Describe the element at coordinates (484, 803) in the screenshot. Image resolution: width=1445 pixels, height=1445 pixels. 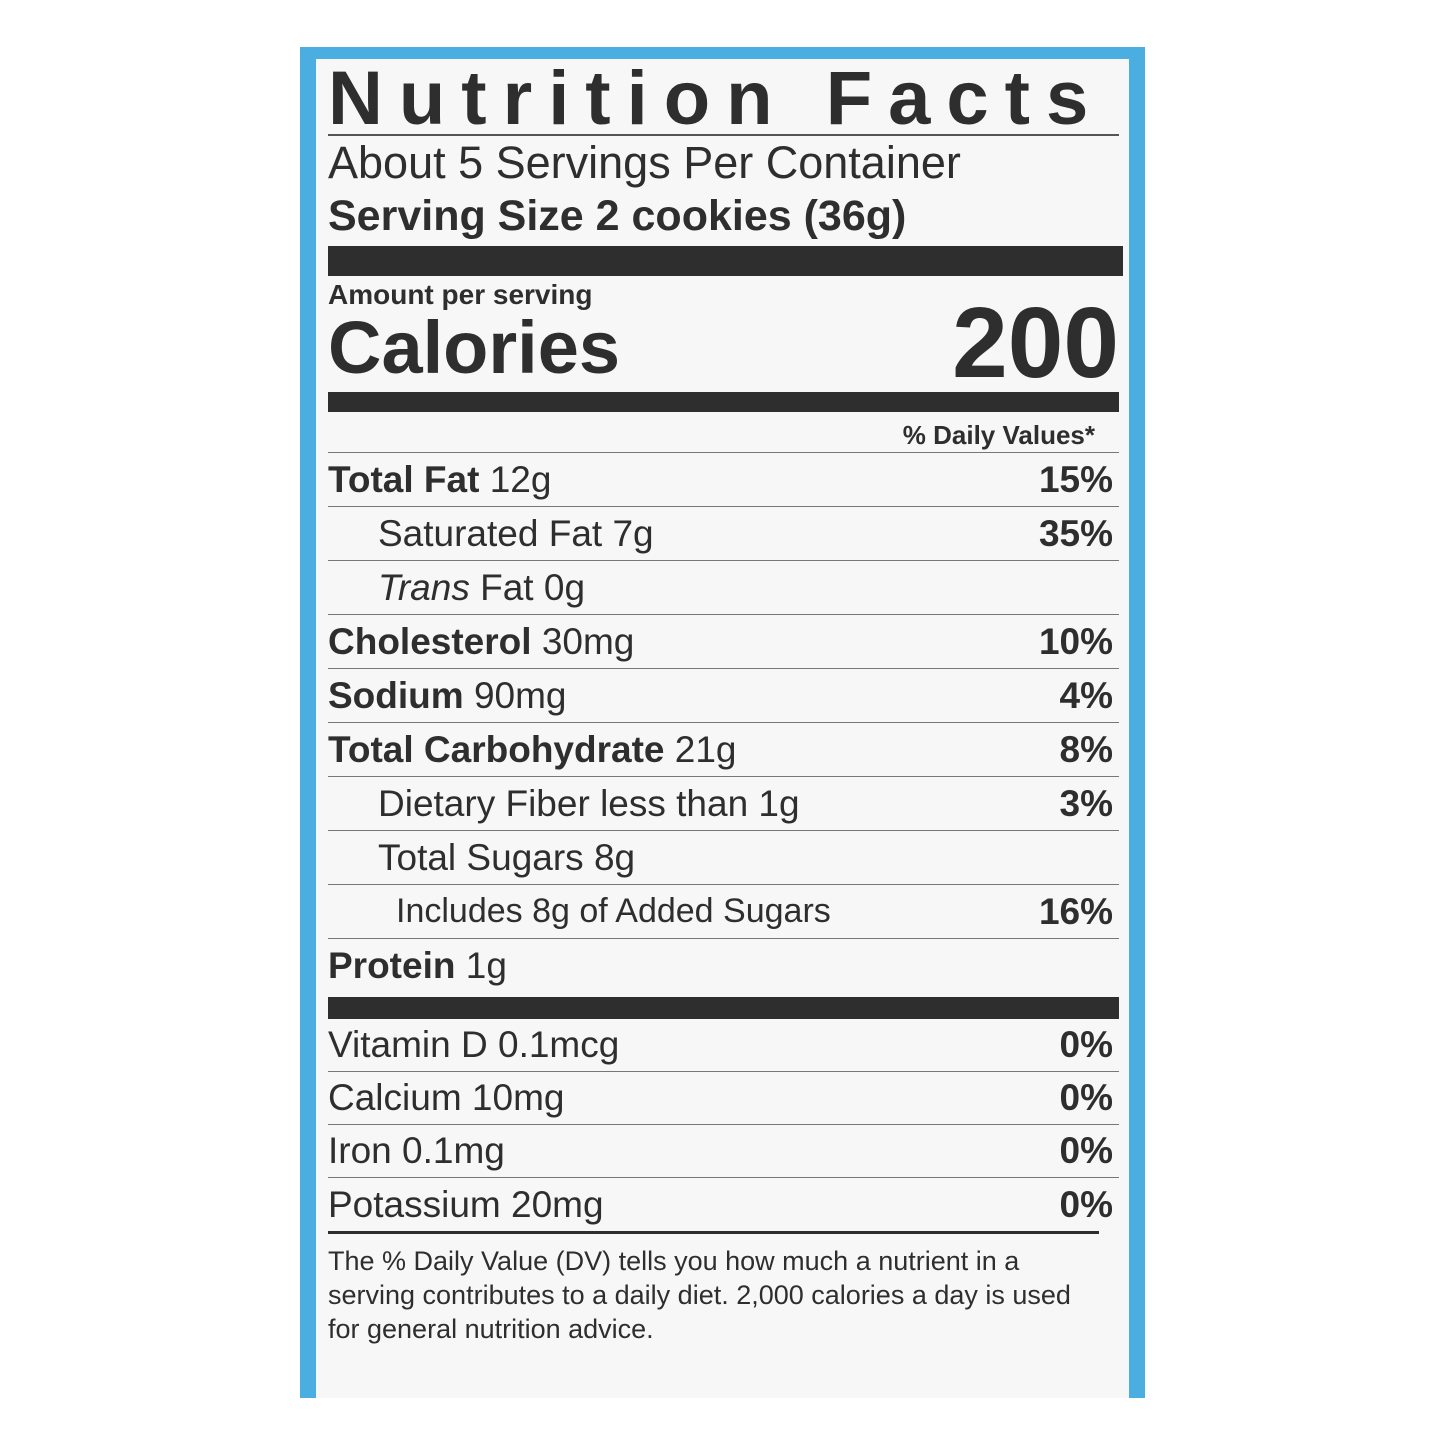
I see `nutrient-name: Dietary Fiber` at that location.